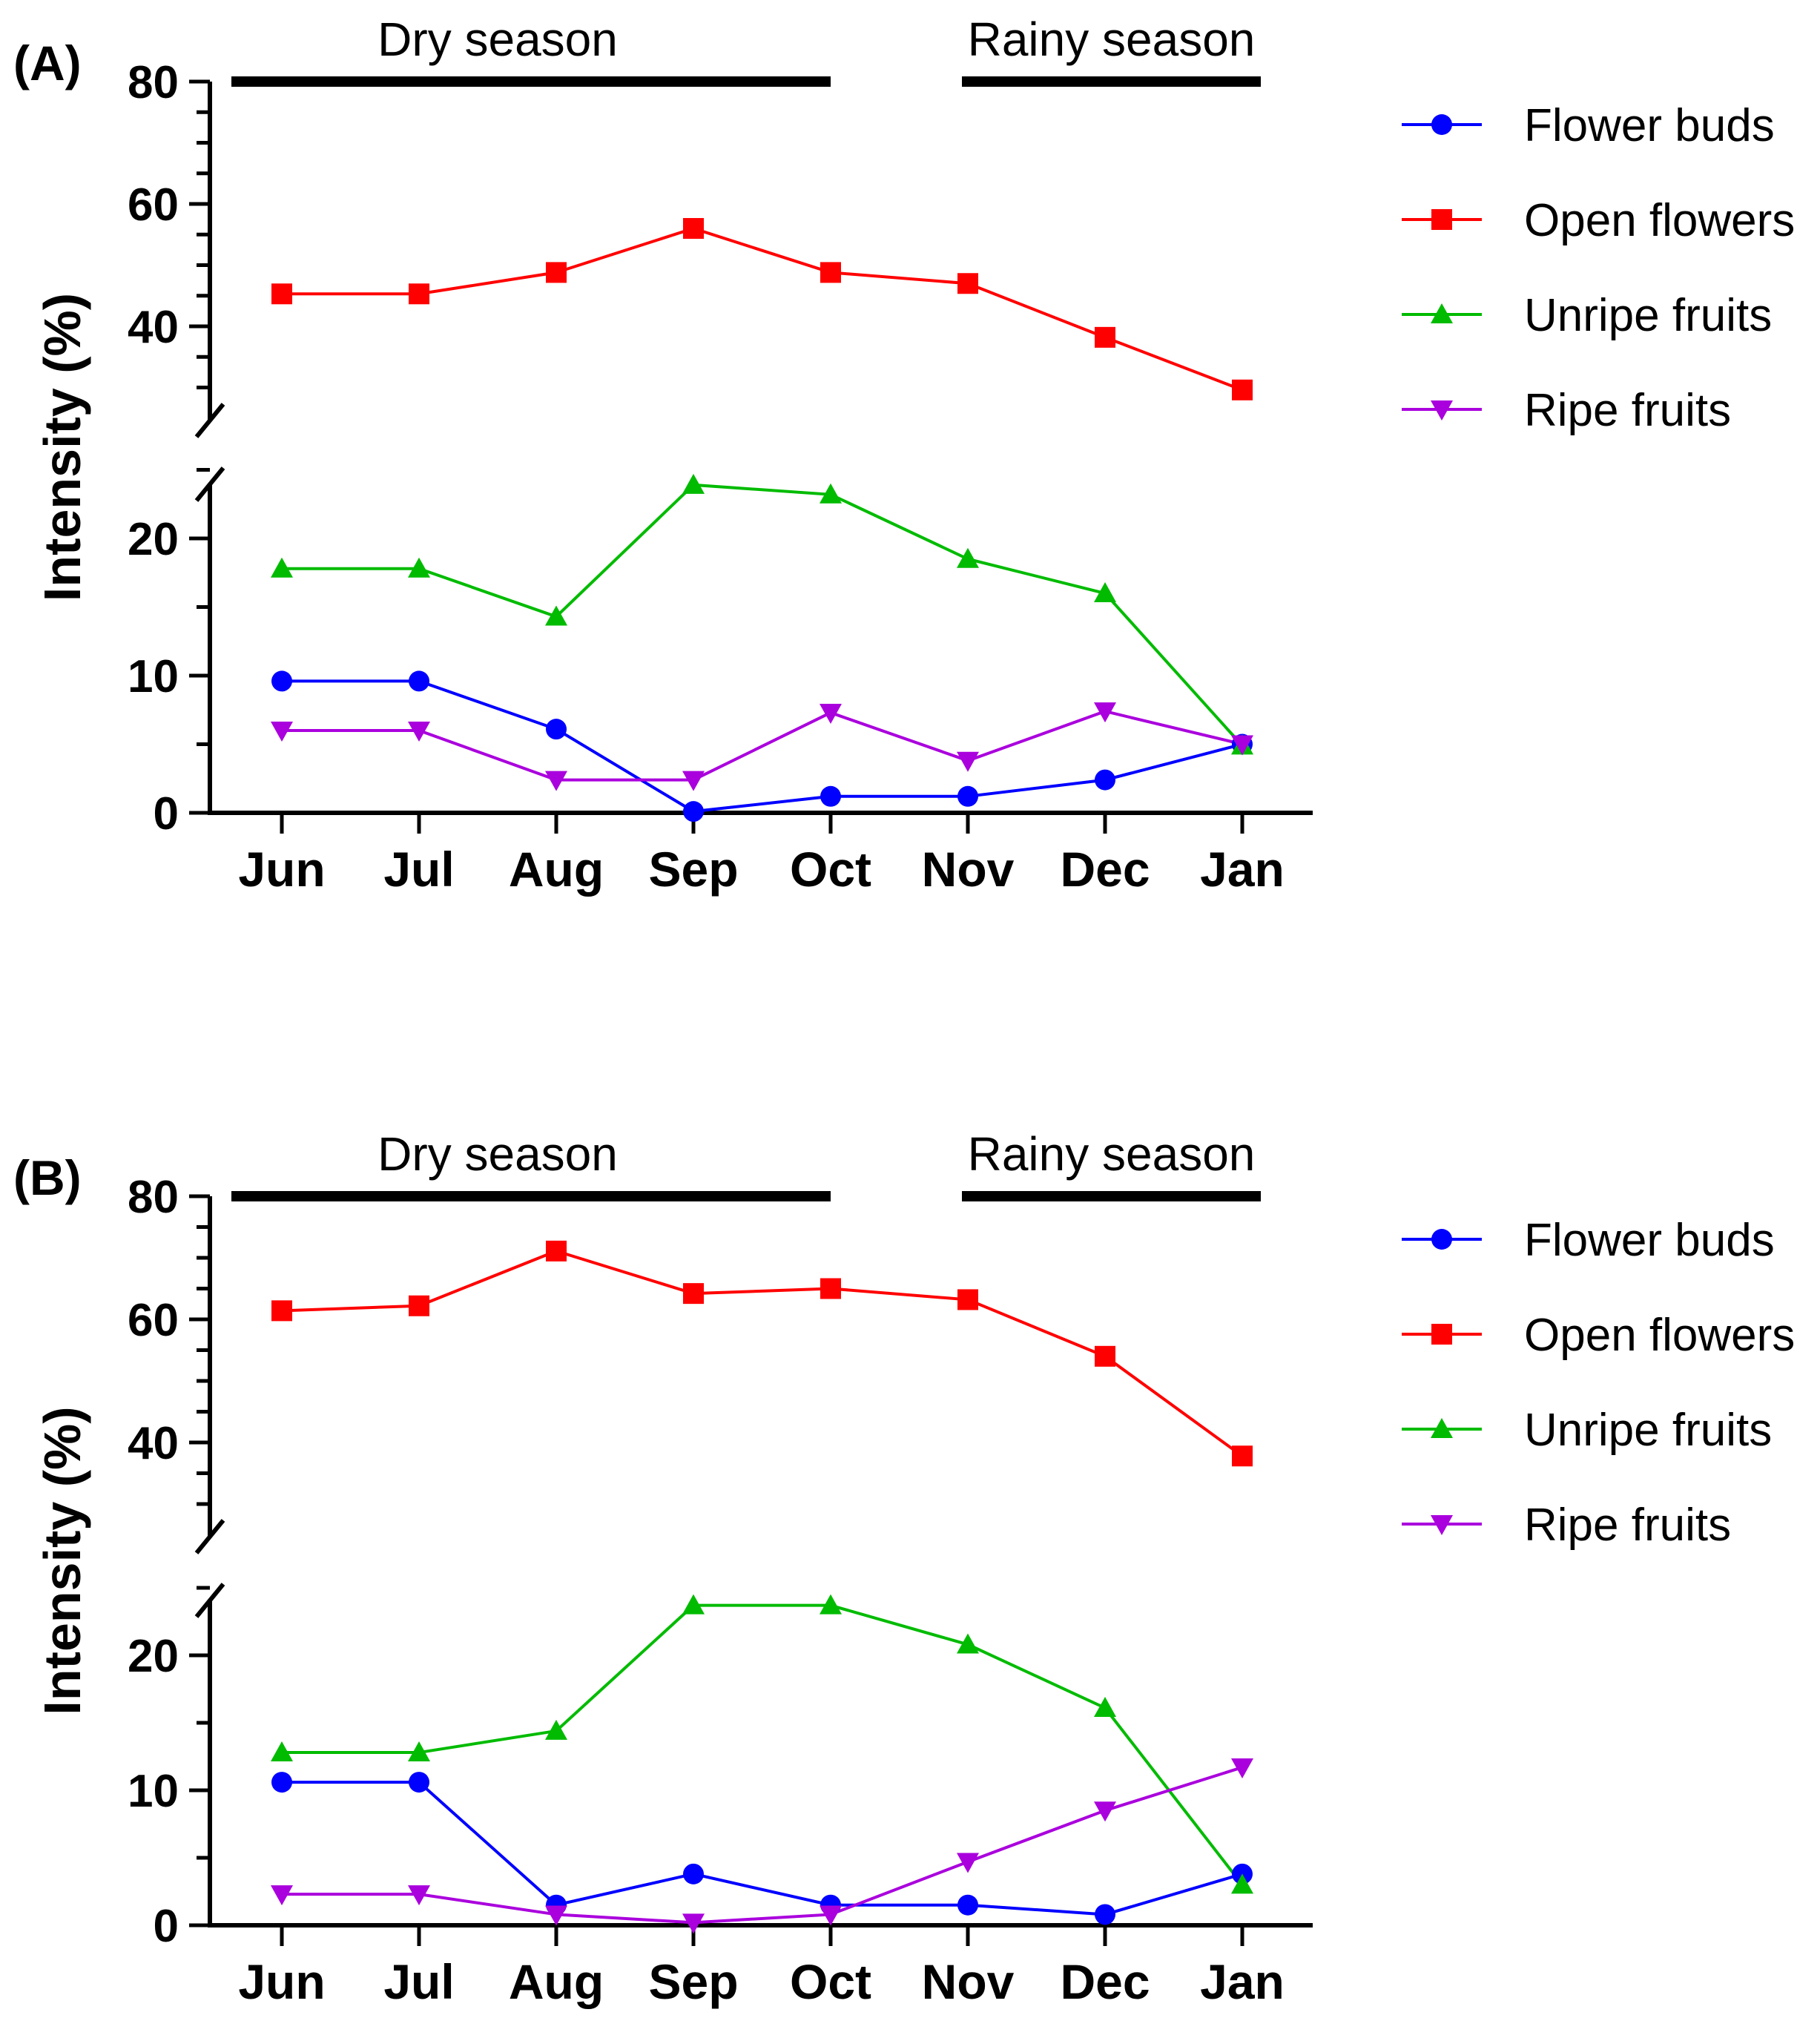 Image resolution: width=1820 pixels, height=2038 pixels. What do you see at coordinates (153, 83) in the screenshot?
I see `y-tick-label: 80` at bounding box center [153, 83].